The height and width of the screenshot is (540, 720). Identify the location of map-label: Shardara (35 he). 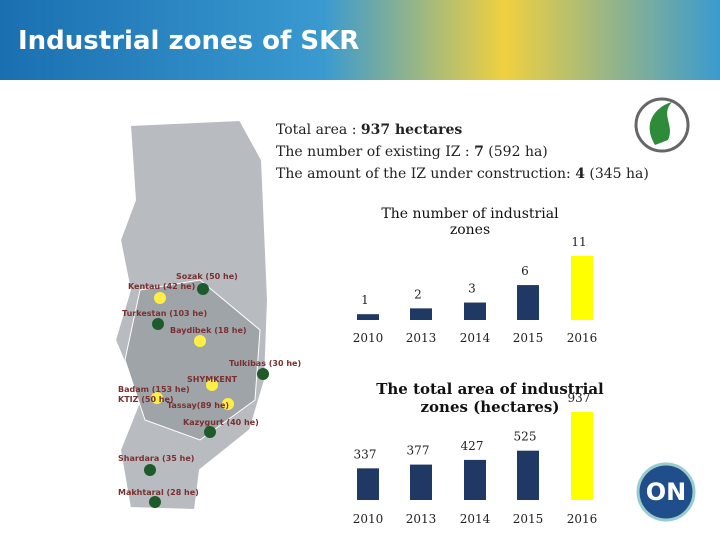
(156, 458).